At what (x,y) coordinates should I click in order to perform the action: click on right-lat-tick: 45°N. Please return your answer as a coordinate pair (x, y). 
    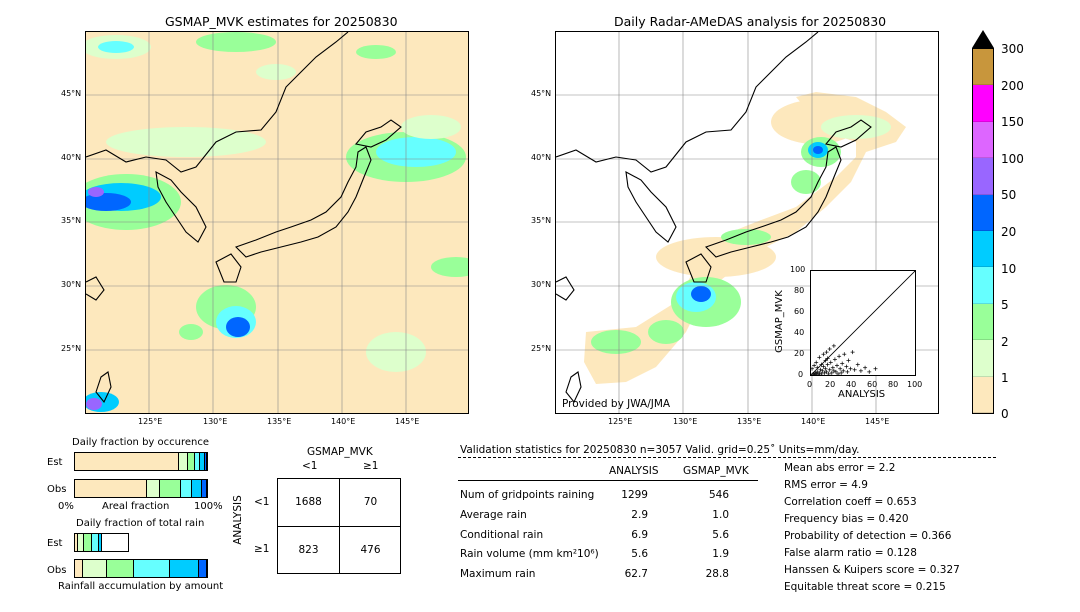
    Looking at the image, I should click on (541, 93).